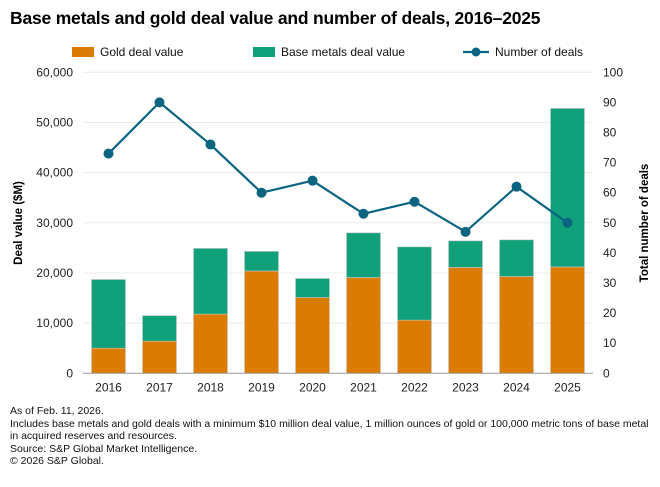 The image size is (660, 487). I want to click on x-tick-label: 2016, so click(108, 387).